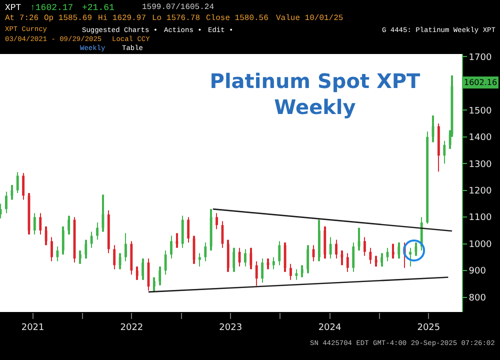 The height and width of the screenshot is (360, 500). I want to click on text: Value 10/01/25, so click(310, 18).